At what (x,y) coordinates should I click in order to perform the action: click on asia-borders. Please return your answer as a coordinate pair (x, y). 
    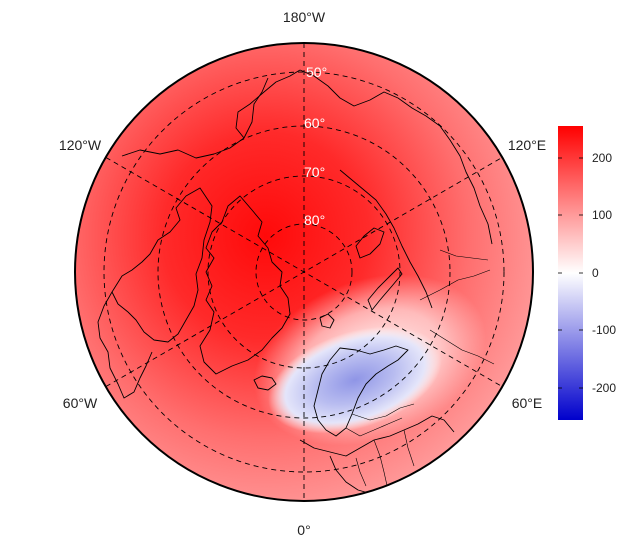
    Looking at the image, I should click on (457, 307).